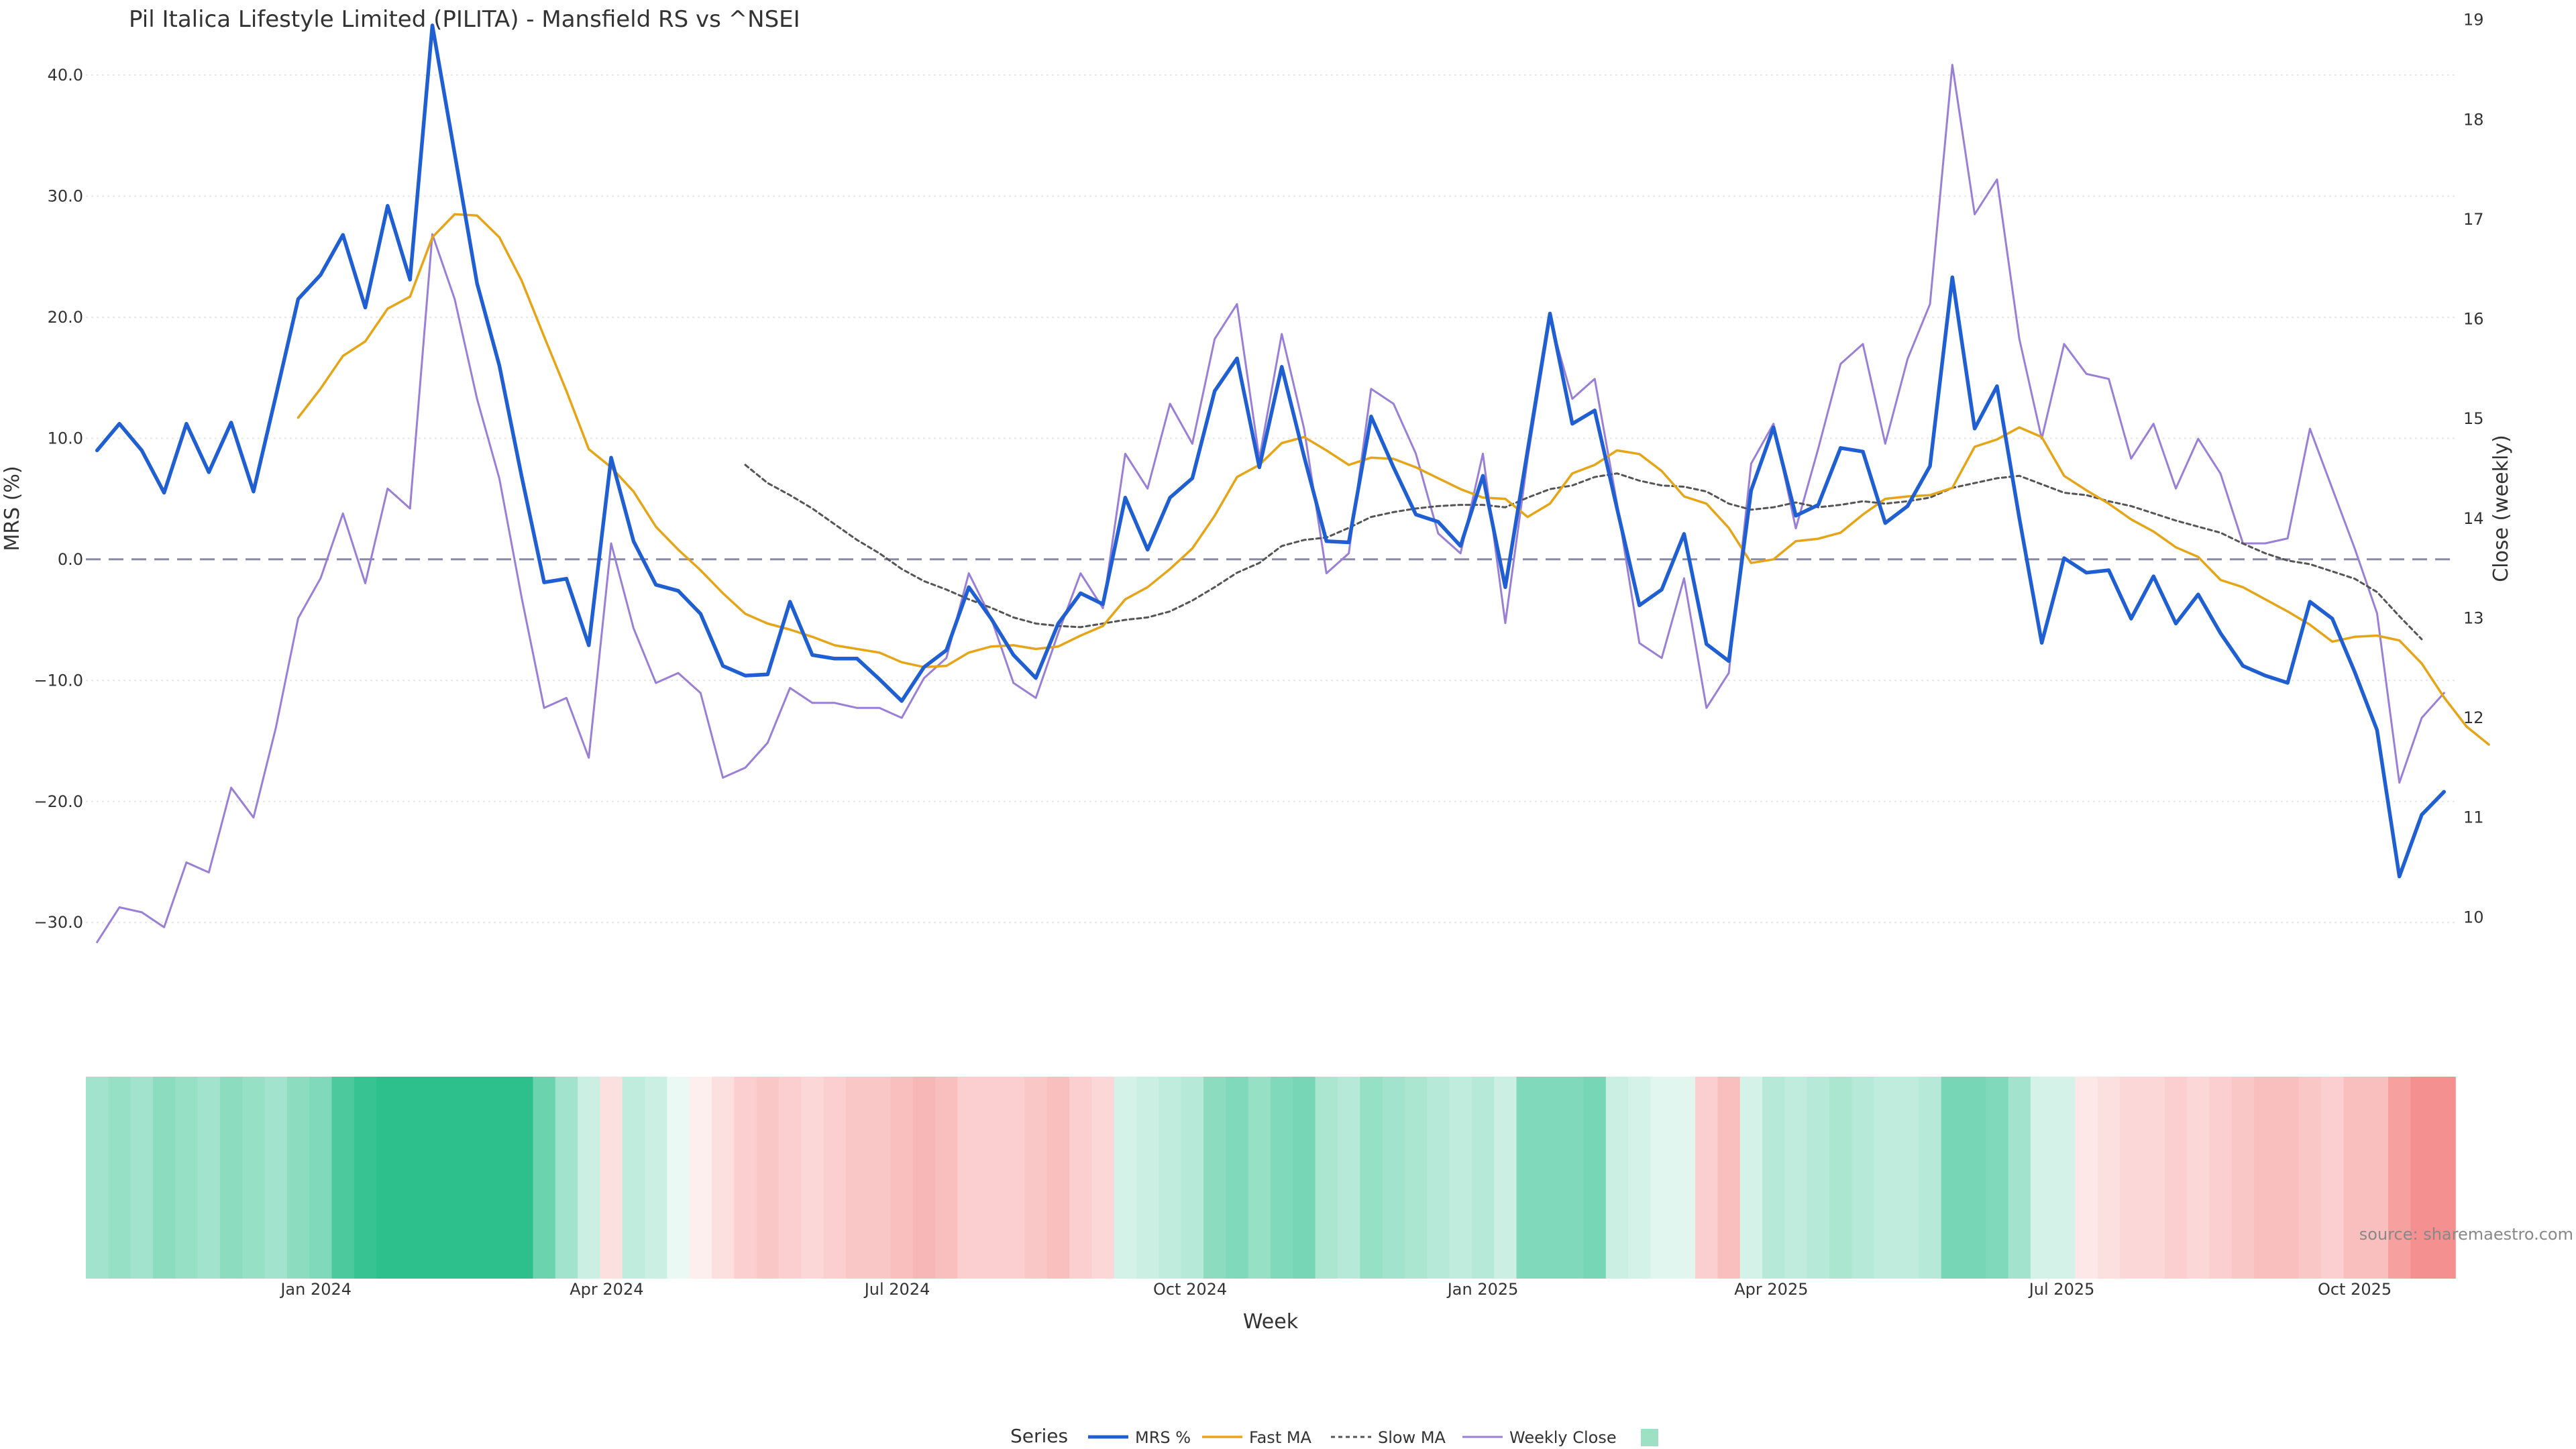 The image size is (2576, 1449). Describe the element at coordinates (1039, 1436) in the screenshot. I see `legend-title: Series` at that location.